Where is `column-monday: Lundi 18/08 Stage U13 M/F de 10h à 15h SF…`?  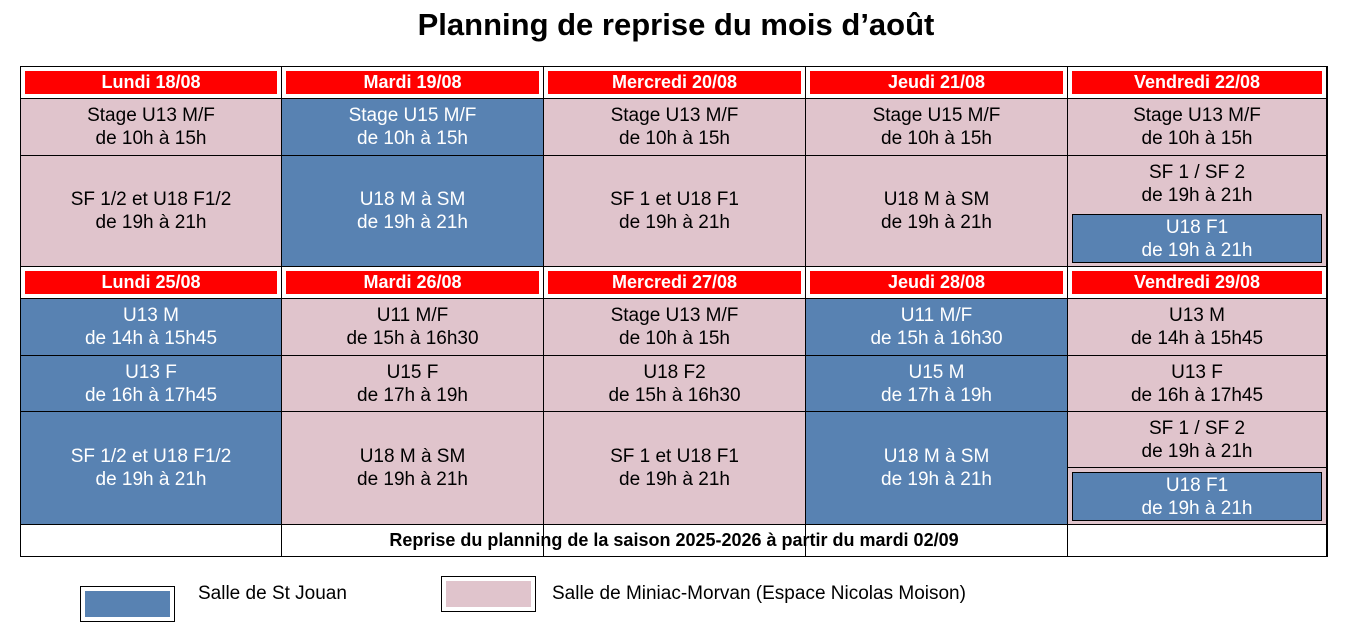
column-monday: Lundi 18/08 Stage U13 M/F de 10h à 15h SF… is located at coordinates (151, 311).